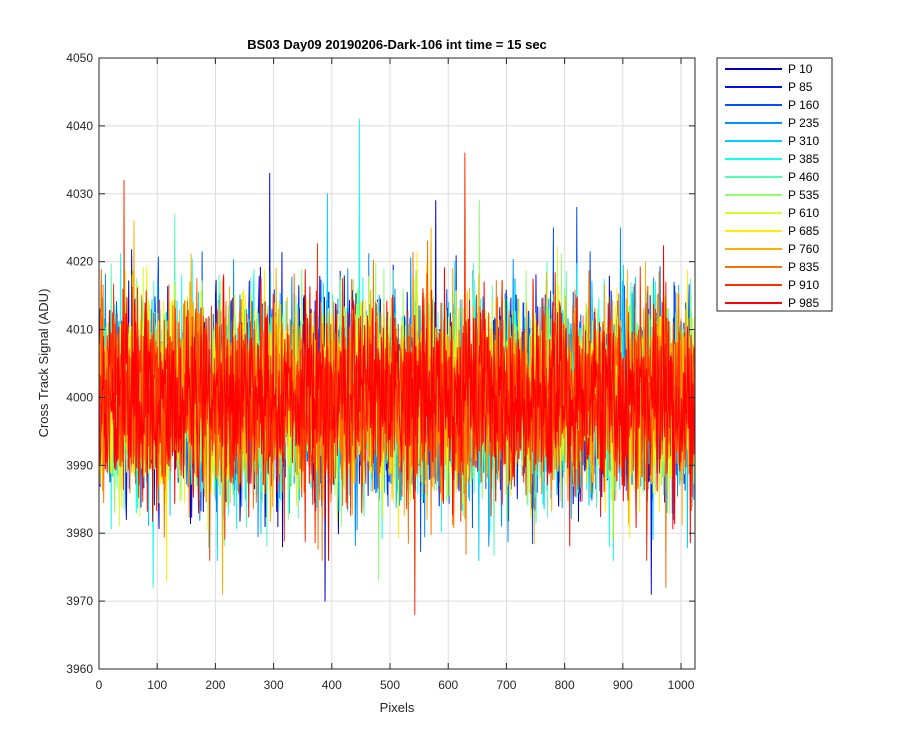 The height and width of the screenshot is (750, 900). I want to click on legend-label: P 385, so click(803, 159).